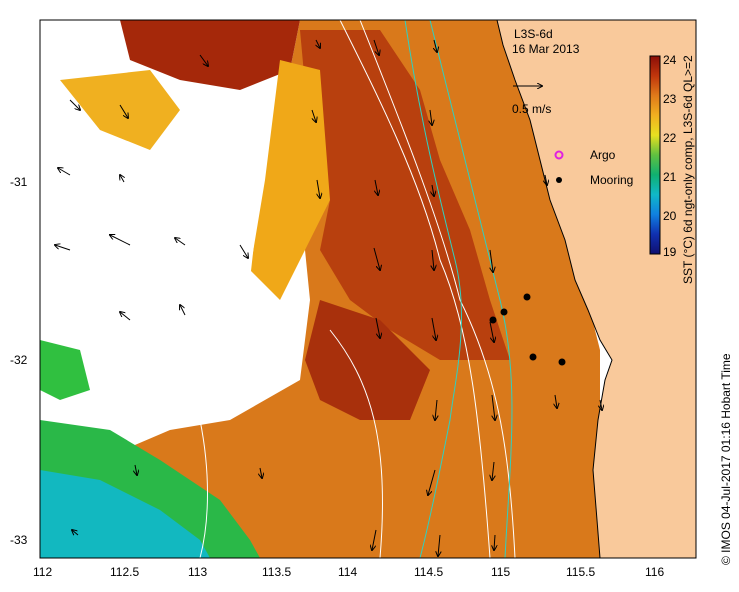  I want to click on y-tick: -31, so click(19, 182).